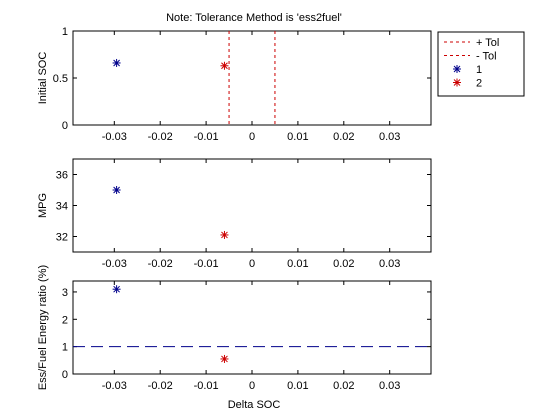 The image size is (560, 420). What do you see at coordinates (43, 327) in the screenshot?
I see `y-axis-label: Ess/Fuel Energy ratio (%)` at bounding box center [43, 327].